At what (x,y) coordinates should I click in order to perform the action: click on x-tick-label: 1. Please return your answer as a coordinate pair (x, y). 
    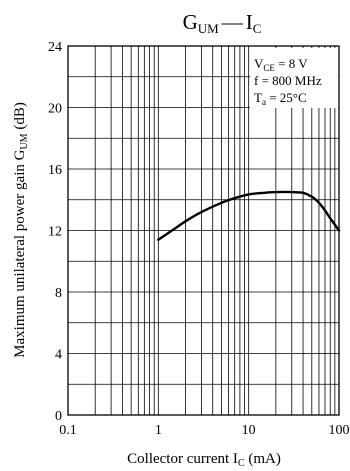
    Looking at the image, I should click on (158, 430).